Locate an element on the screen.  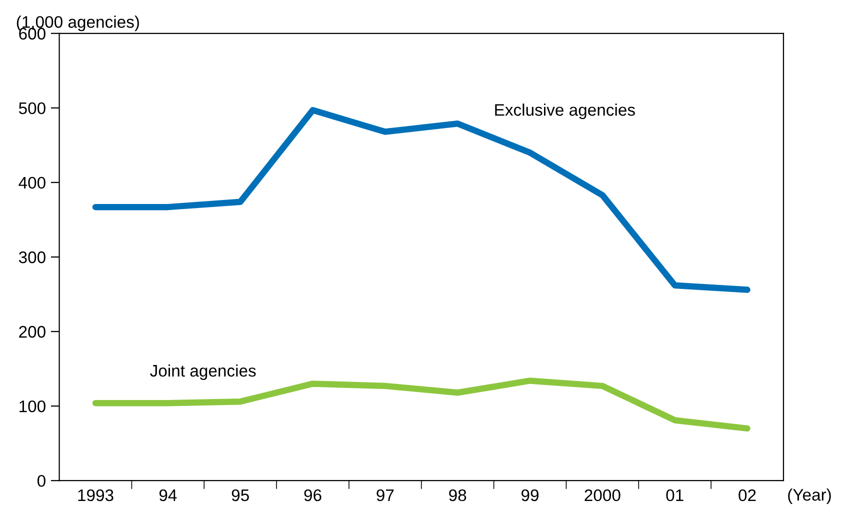
series-label: Exclusive agencies is located at coordinates (565, 112).